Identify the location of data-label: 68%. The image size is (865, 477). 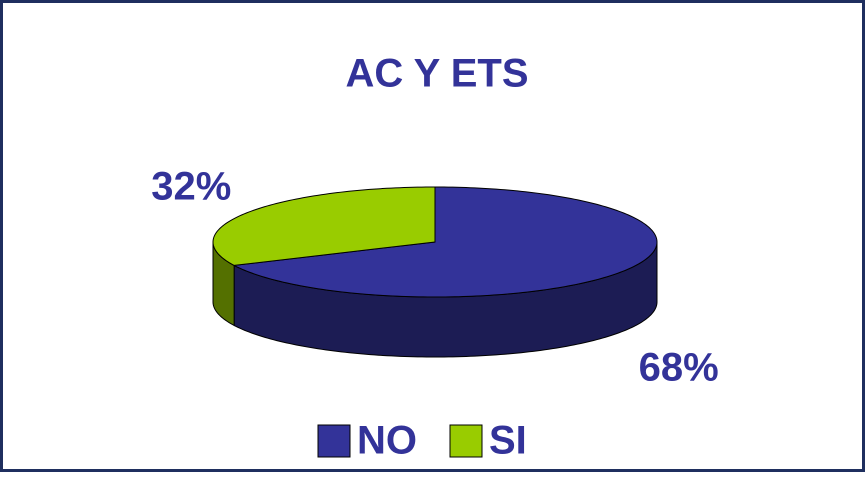
(679, 368).